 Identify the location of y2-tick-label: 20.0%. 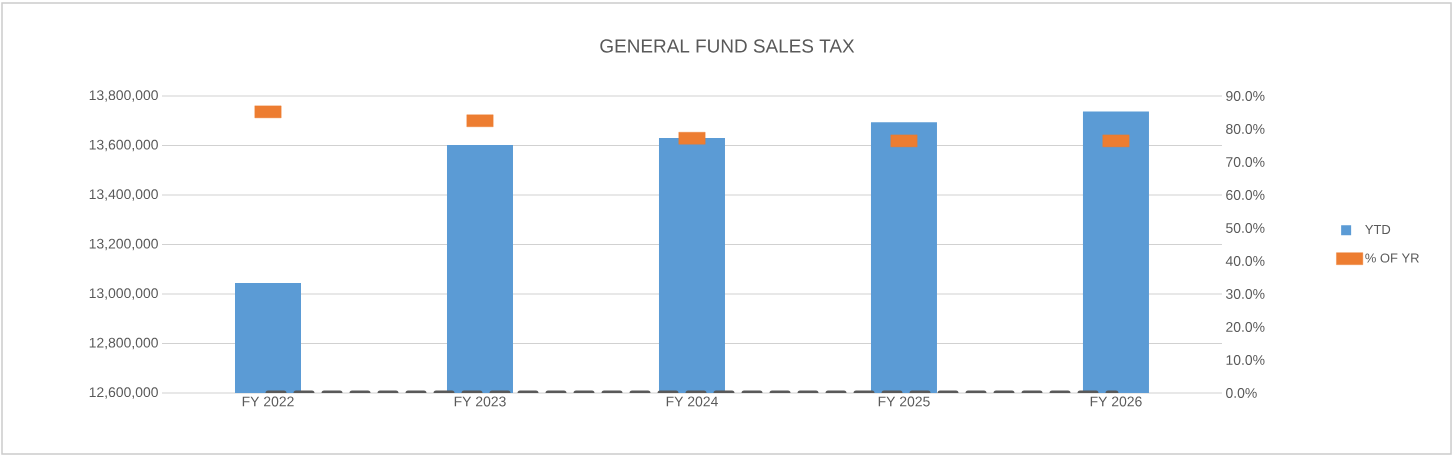
(1245, 327).